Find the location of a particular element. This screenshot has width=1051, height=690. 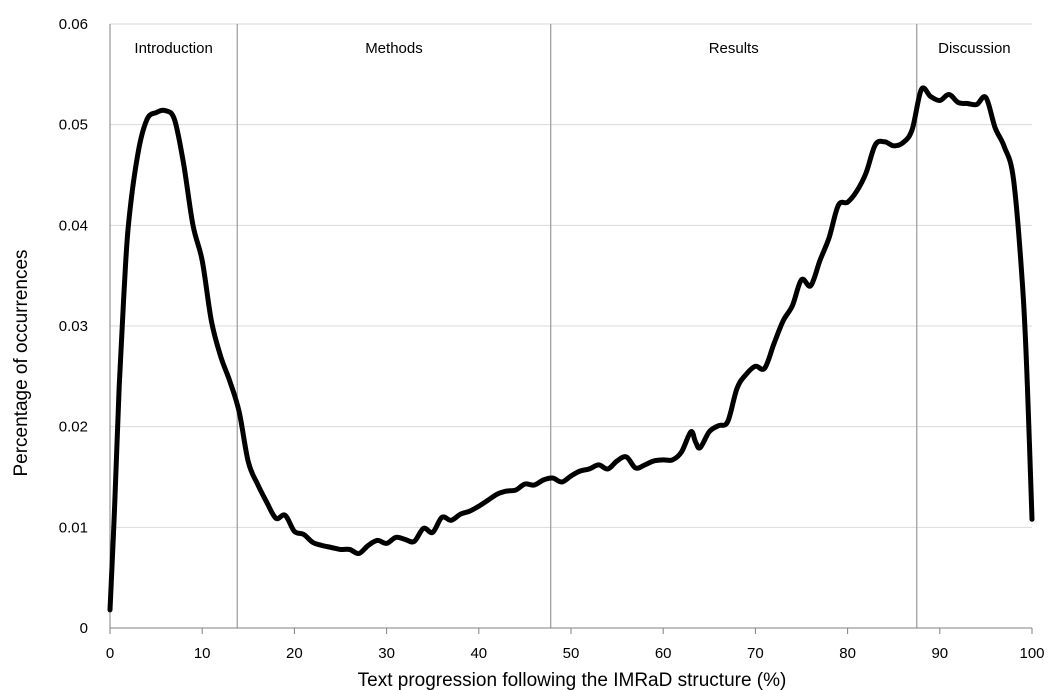

section-label: Methods is located at coordinates (394, 48).